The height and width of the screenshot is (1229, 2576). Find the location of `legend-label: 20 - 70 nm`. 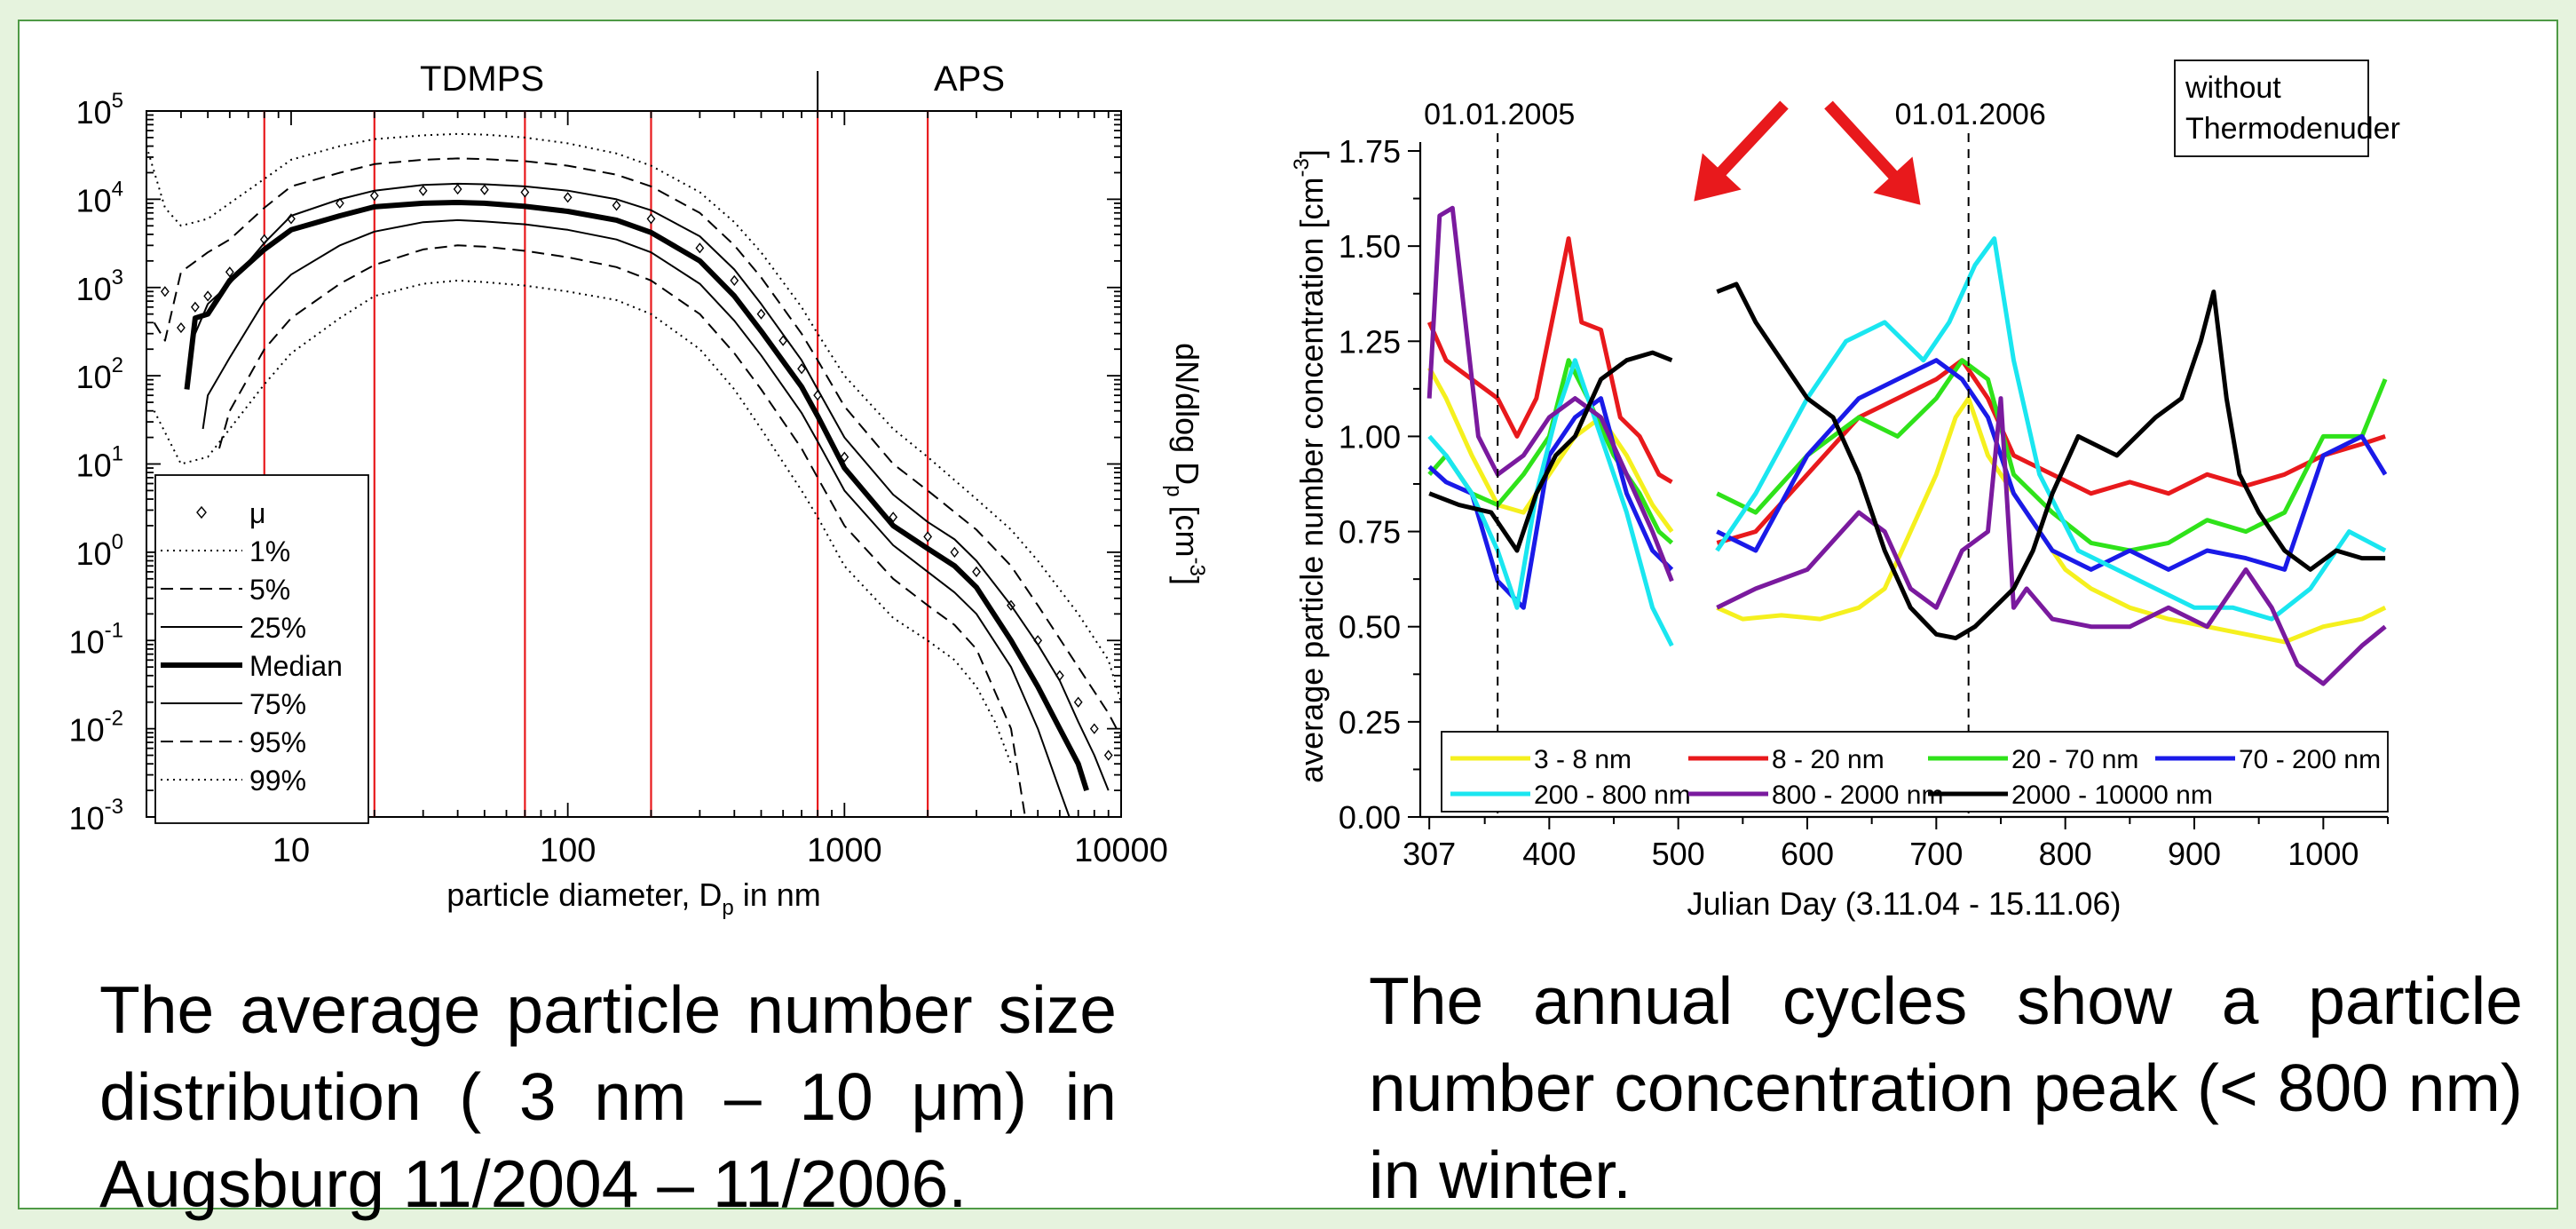

legend-label: 20 - 70 nm is located at coordinates (2074, 759).